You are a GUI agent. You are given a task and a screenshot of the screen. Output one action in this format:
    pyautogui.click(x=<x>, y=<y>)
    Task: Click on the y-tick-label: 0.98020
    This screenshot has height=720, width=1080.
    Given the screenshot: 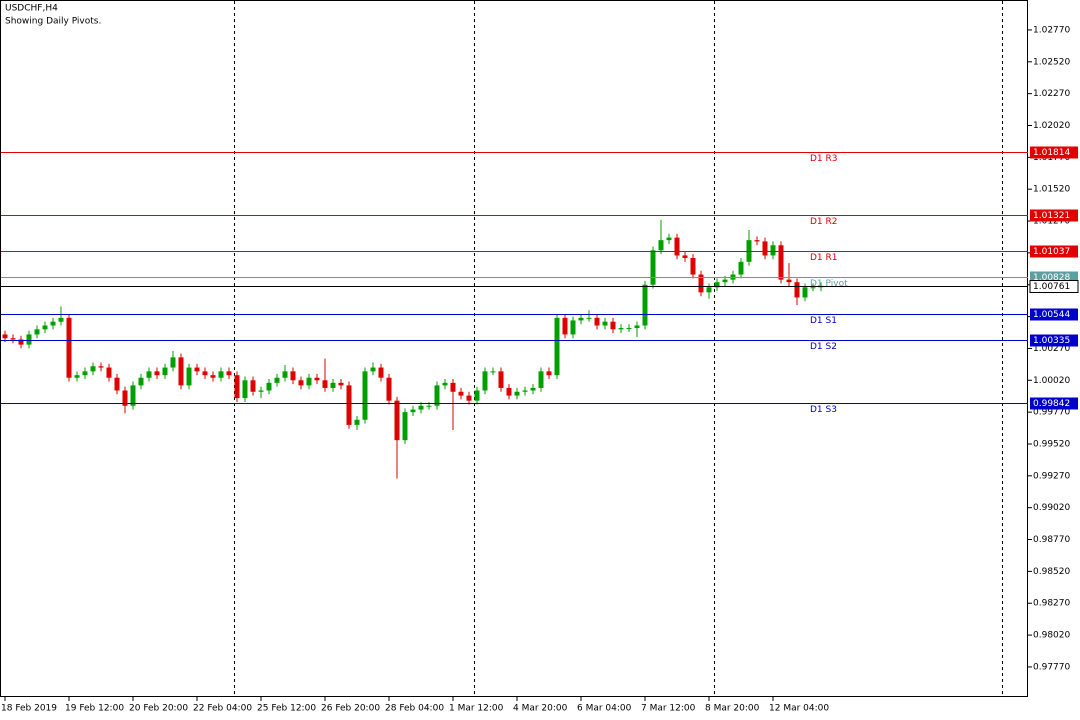 What is the action you would take?
    pyautogui.click(x=1051, y=636)
    